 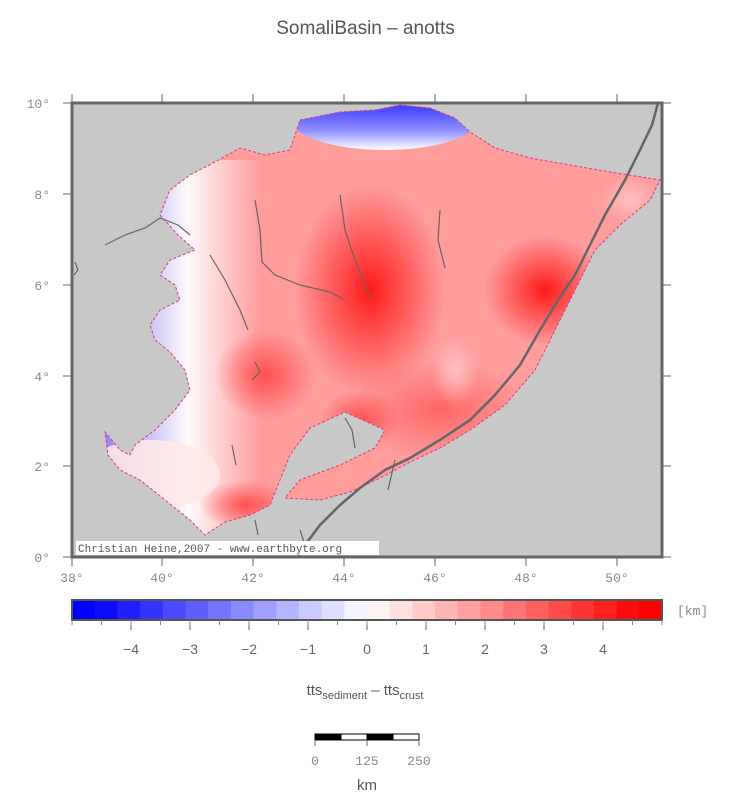 What do you see at coordinates (42, 377) in the screenshot?
I see `lat-label: 4°` at bounding box center [42, 377].